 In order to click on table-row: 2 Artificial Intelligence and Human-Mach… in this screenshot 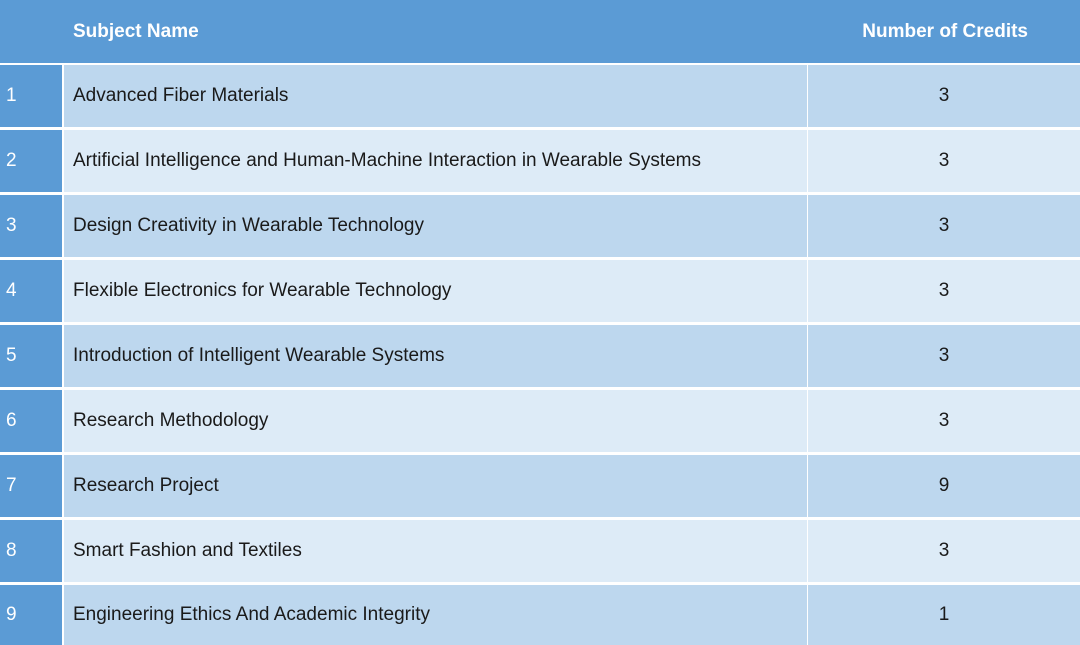, I will do `click(540, 160)`.